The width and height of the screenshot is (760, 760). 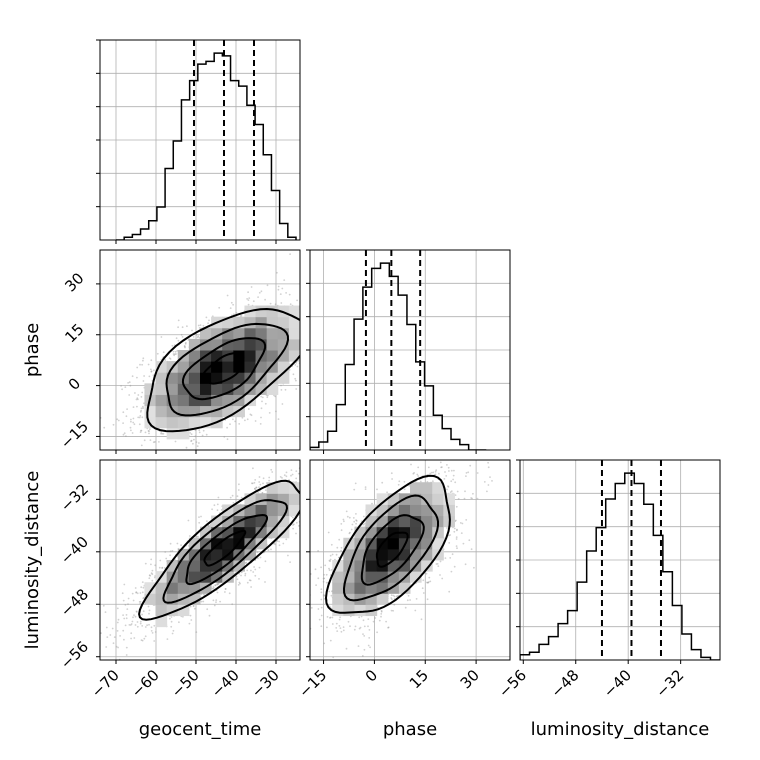 What do you see at coordinates (669, 683) in the screenshot?
I see `tick-label-x-luminosity_distance-3: −32` at bounding box center [669, 683].